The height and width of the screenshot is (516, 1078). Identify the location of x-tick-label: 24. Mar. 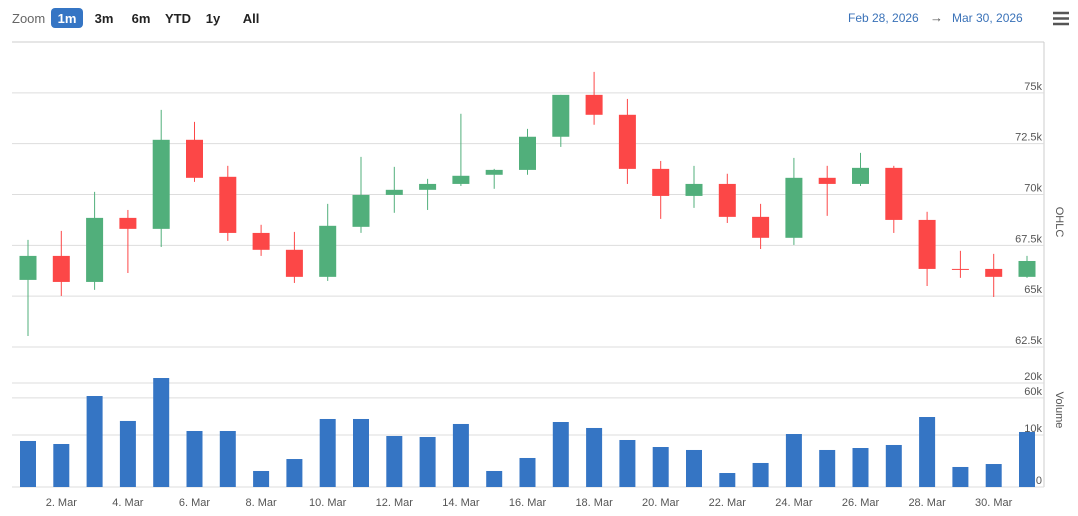
(794, 503).